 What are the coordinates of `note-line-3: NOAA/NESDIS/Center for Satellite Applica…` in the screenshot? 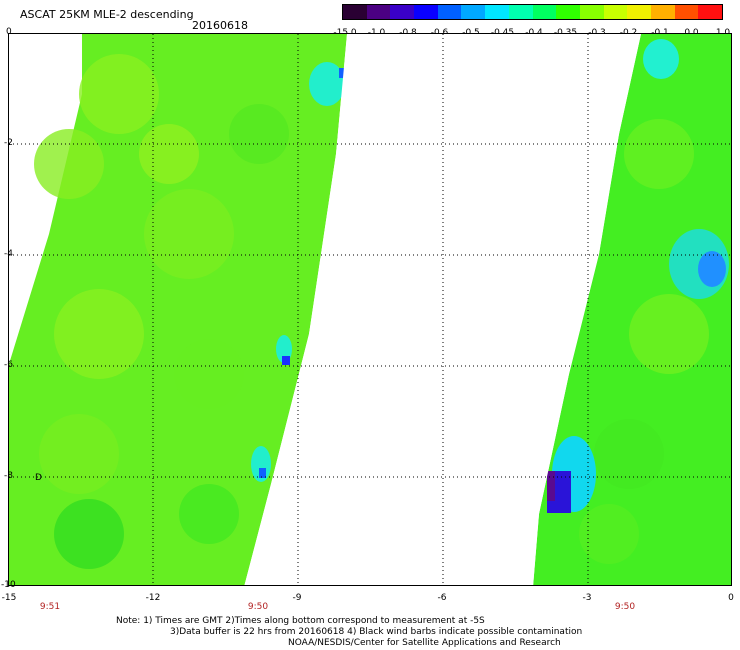 It's located at (424, 643).